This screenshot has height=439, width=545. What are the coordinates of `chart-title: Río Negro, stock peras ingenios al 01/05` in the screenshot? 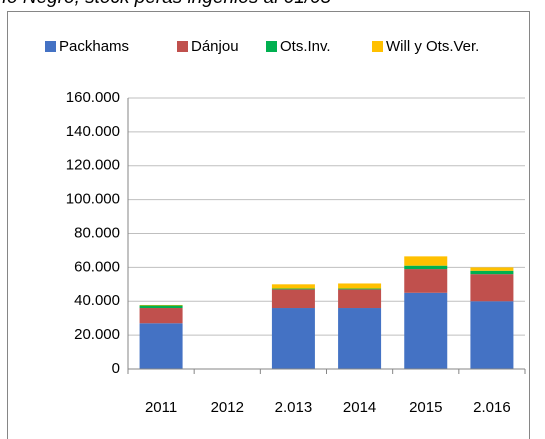 It's located at (166, 4).